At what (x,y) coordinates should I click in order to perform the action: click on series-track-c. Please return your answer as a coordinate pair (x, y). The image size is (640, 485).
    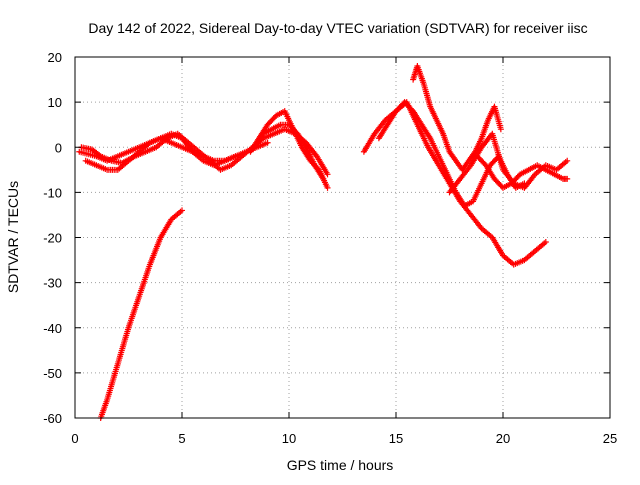
    Looking at the image, I should click on (160, 151).